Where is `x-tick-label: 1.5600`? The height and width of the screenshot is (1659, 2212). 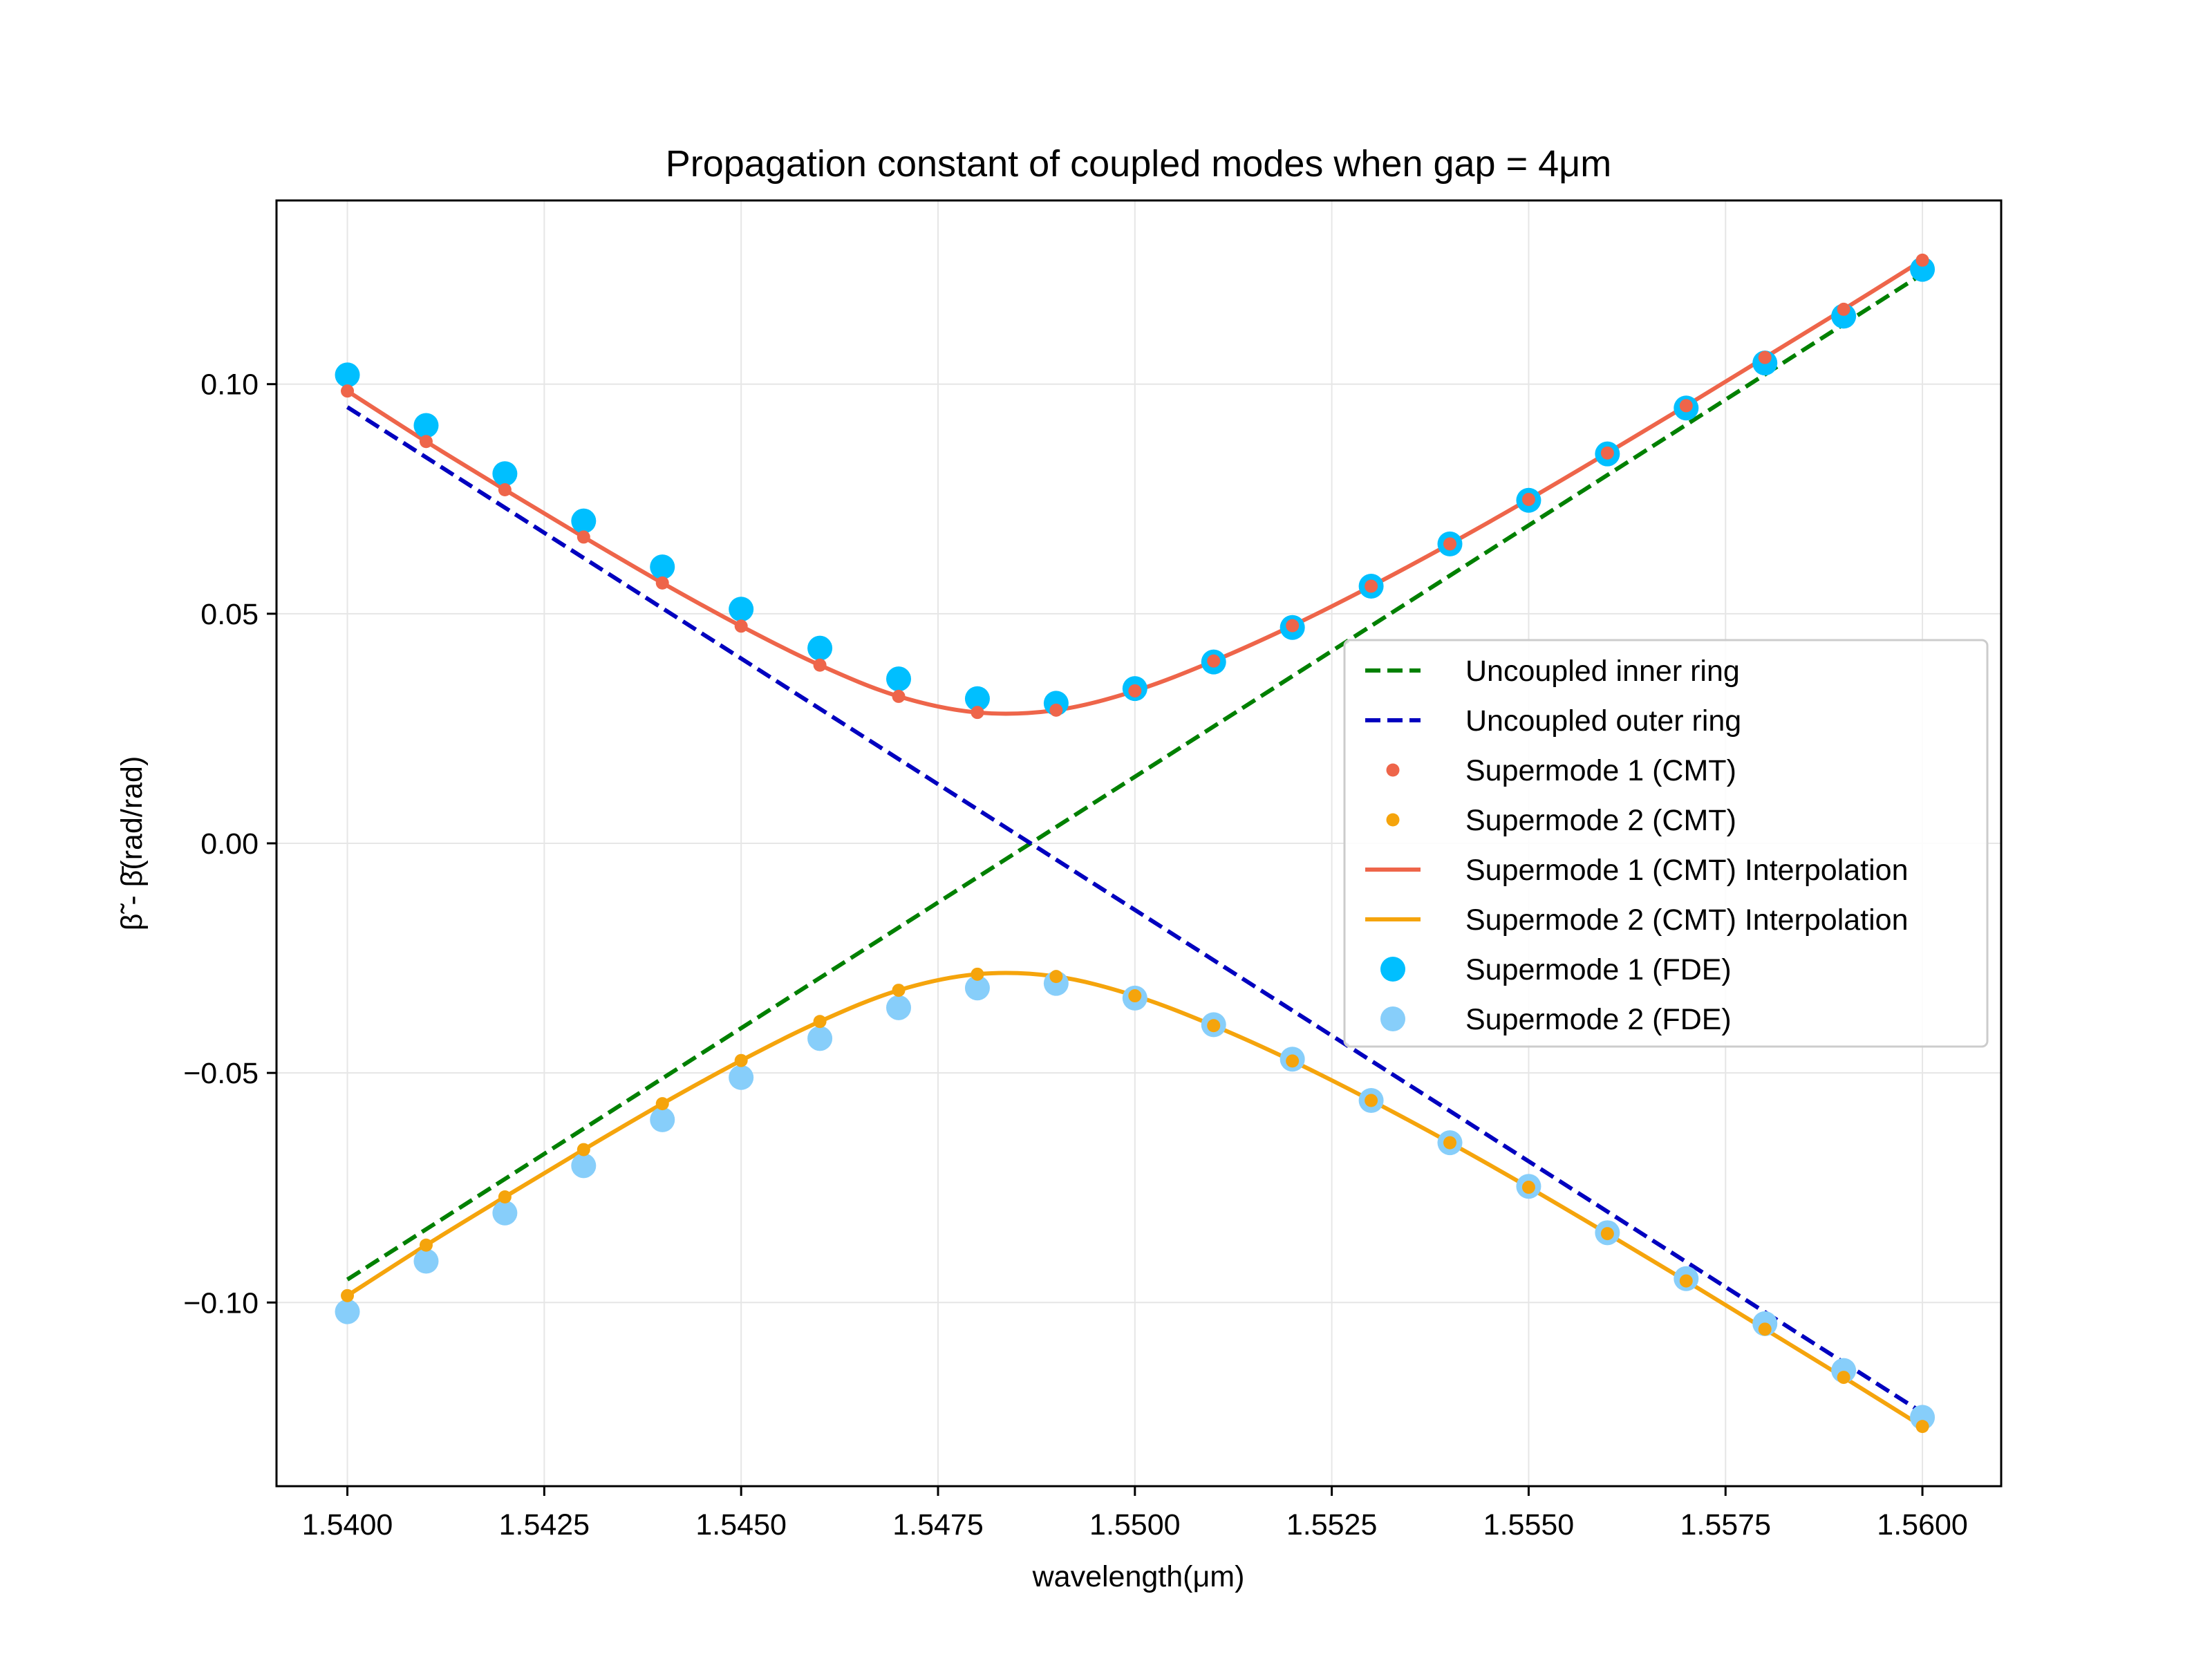 x-tick-label: 1.5600 is located at coordinates (1923, 1525).